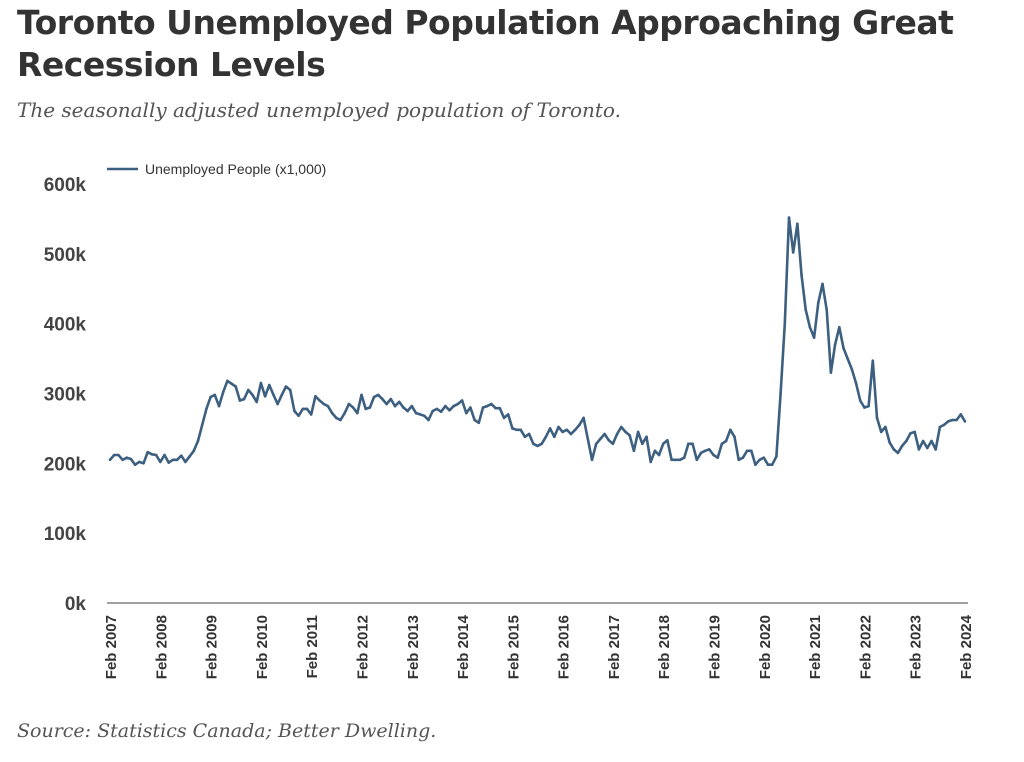  Describe the element at coordinates (65, 395) in the screenshot. I see `y-tick-label: 300k` at that location.